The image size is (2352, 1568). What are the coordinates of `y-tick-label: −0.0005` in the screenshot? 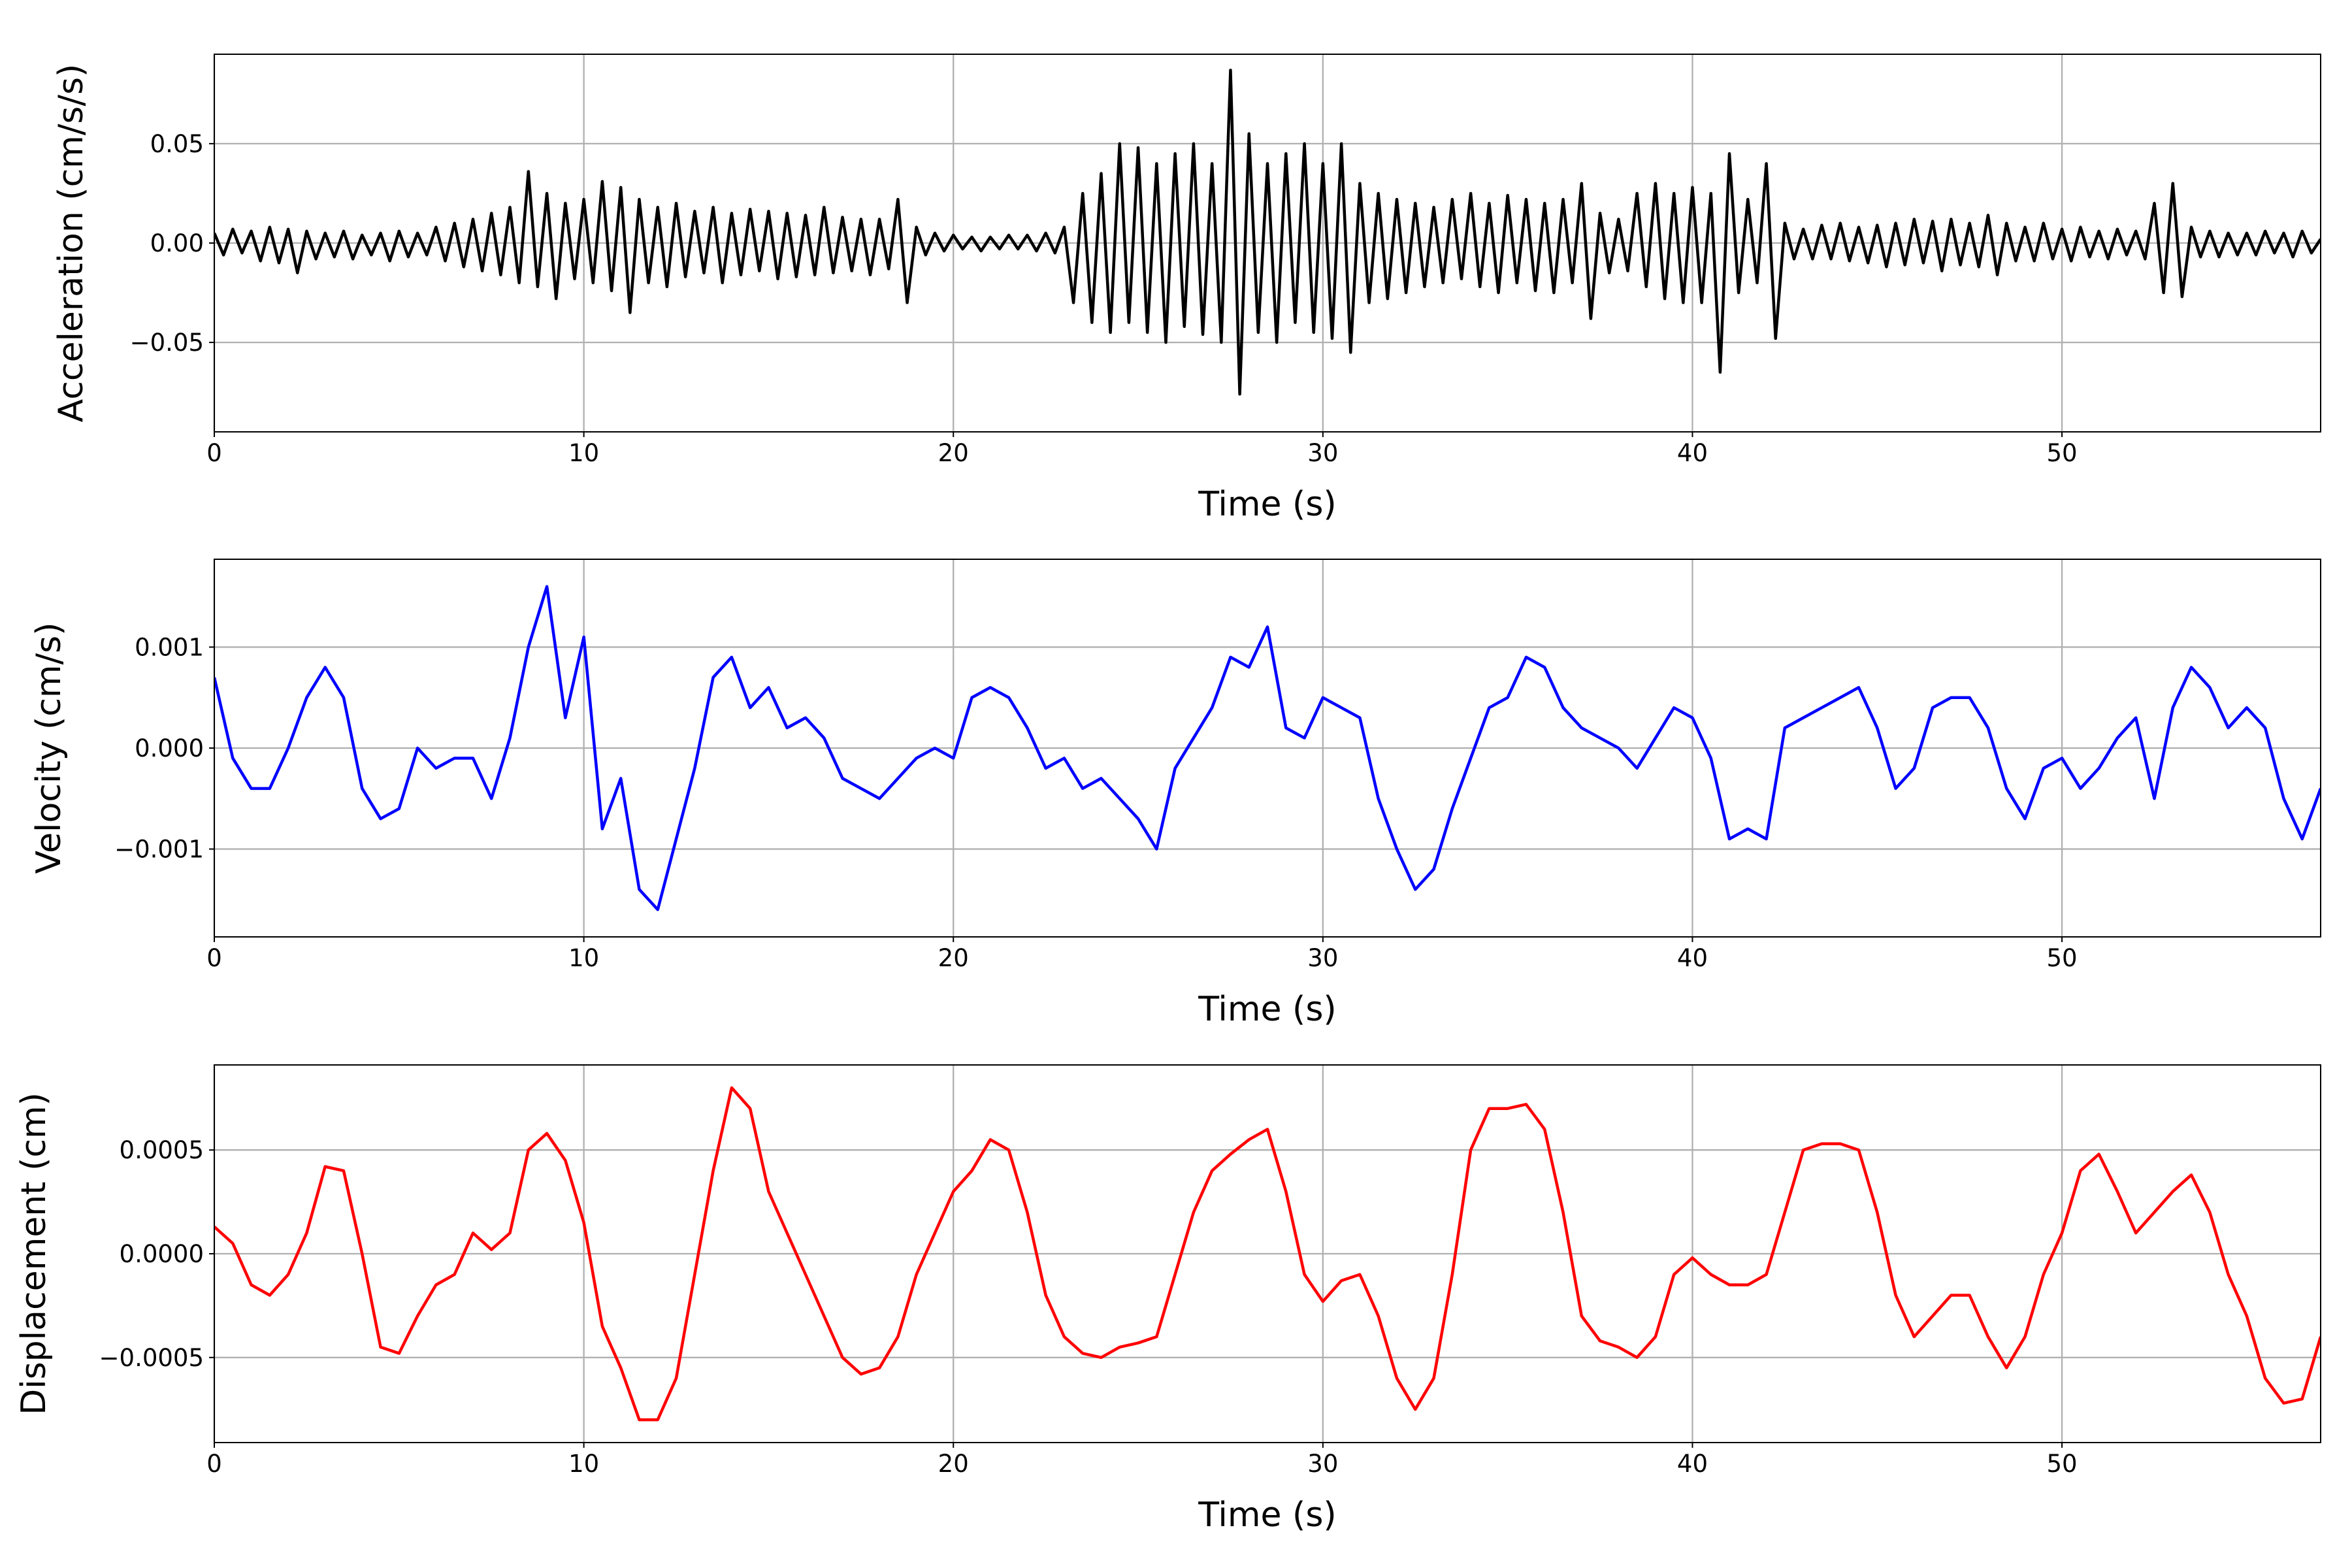 It's located at (151, 1358).